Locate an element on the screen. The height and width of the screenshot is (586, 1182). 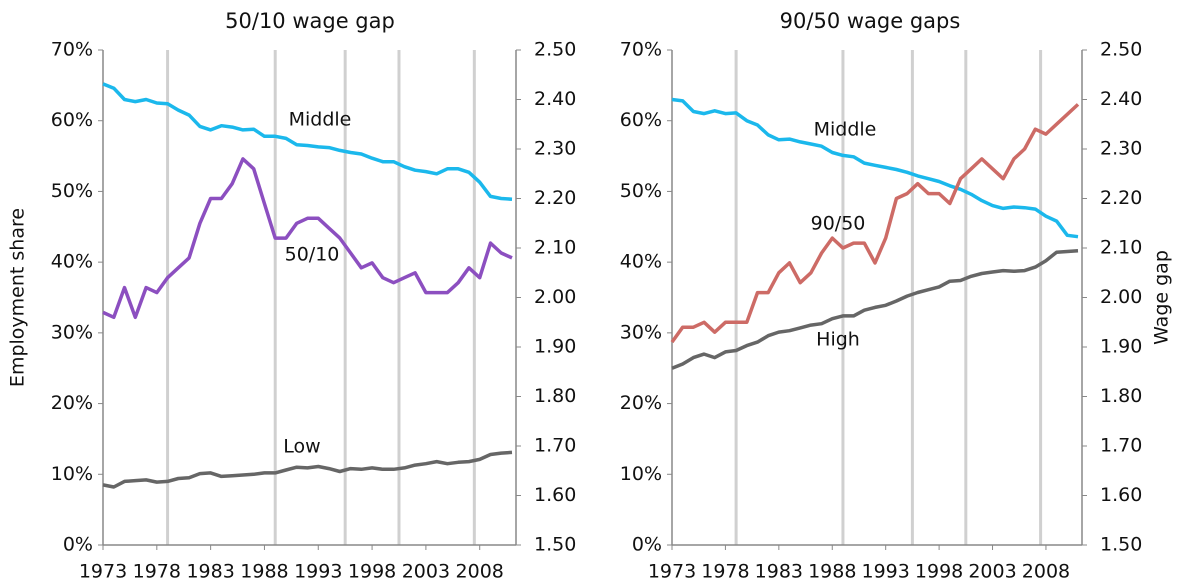
chart-title: 90/50 wage gaps is located at coordinates (870, 21).